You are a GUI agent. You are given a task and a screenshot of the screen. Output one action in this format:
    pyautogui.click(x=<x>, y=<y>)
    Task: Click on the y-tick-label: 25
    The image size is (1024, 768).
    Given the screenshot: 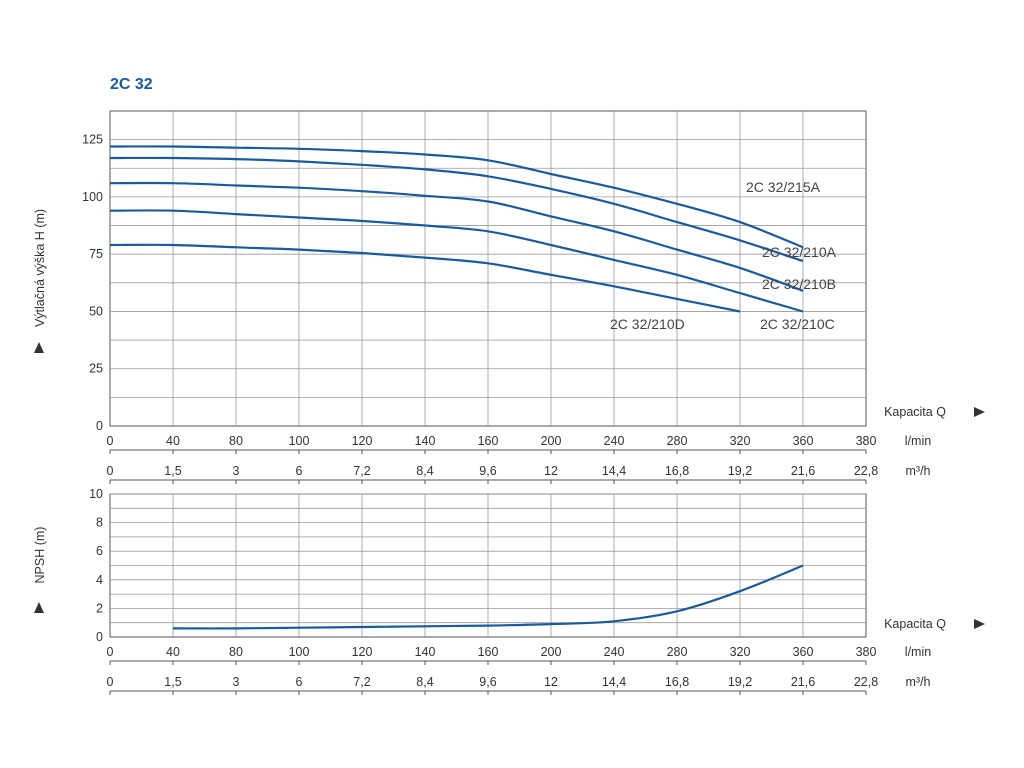 What is the action you would take?
    pyautogui.click(x=96, y=369)
    